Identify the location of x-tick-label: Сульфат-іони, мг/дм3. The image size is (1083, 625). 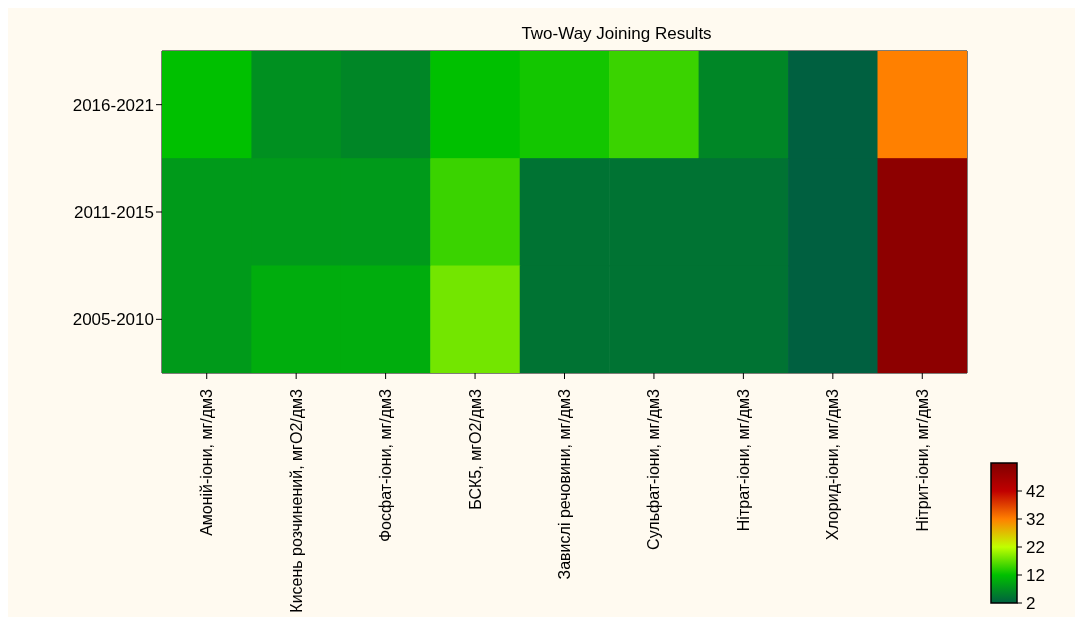
(654, 469).